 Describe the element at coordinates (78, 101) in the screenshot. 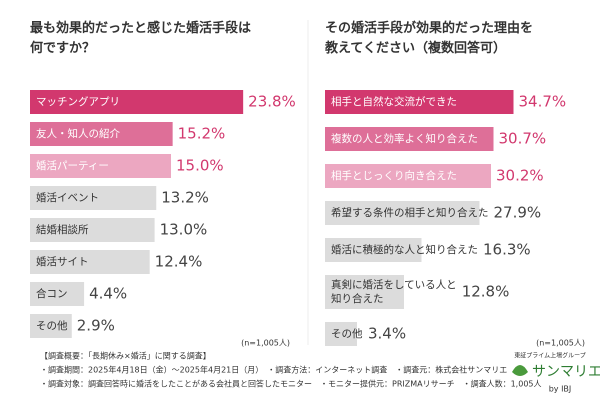

I see `category-label: マッチングアプリ` at that location.